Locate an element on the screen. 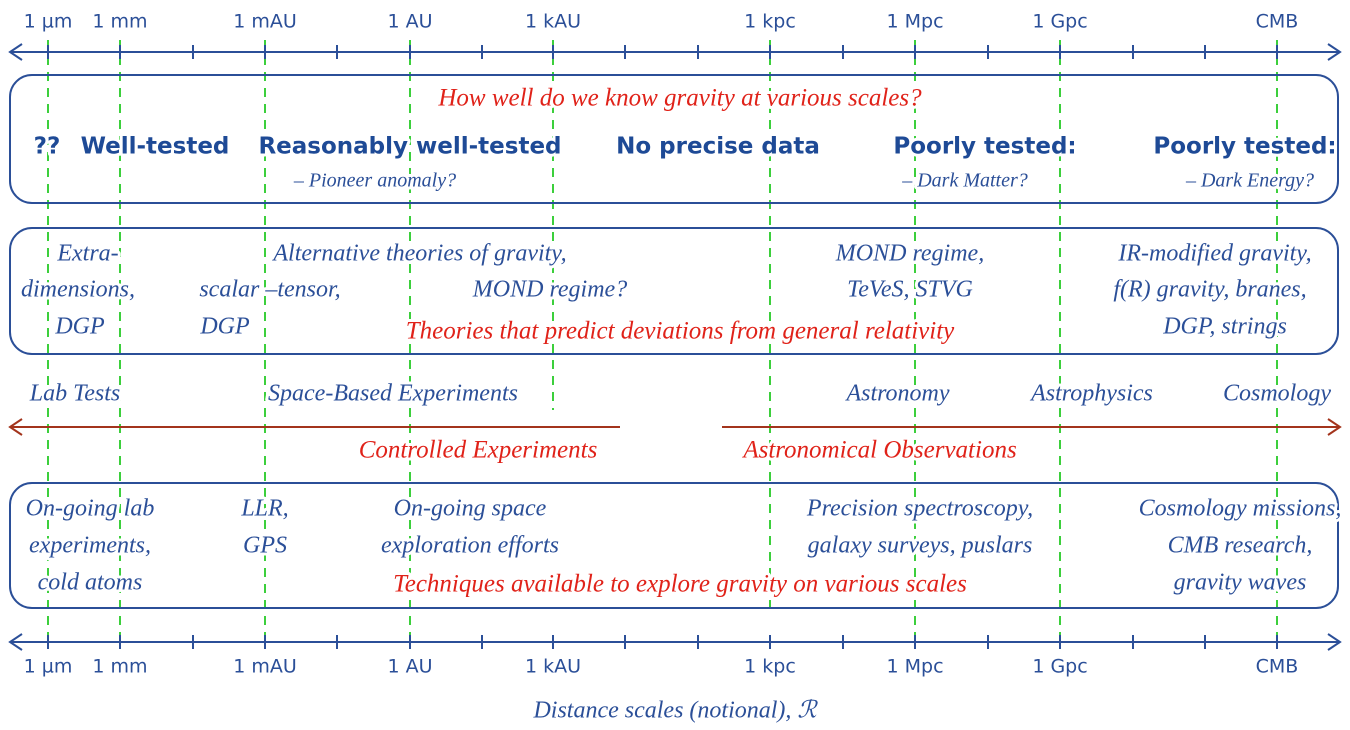 The width and height of the screenshot is (1350, 730). theory: IR-modified gravity, is located at coordinates (1214, 254).